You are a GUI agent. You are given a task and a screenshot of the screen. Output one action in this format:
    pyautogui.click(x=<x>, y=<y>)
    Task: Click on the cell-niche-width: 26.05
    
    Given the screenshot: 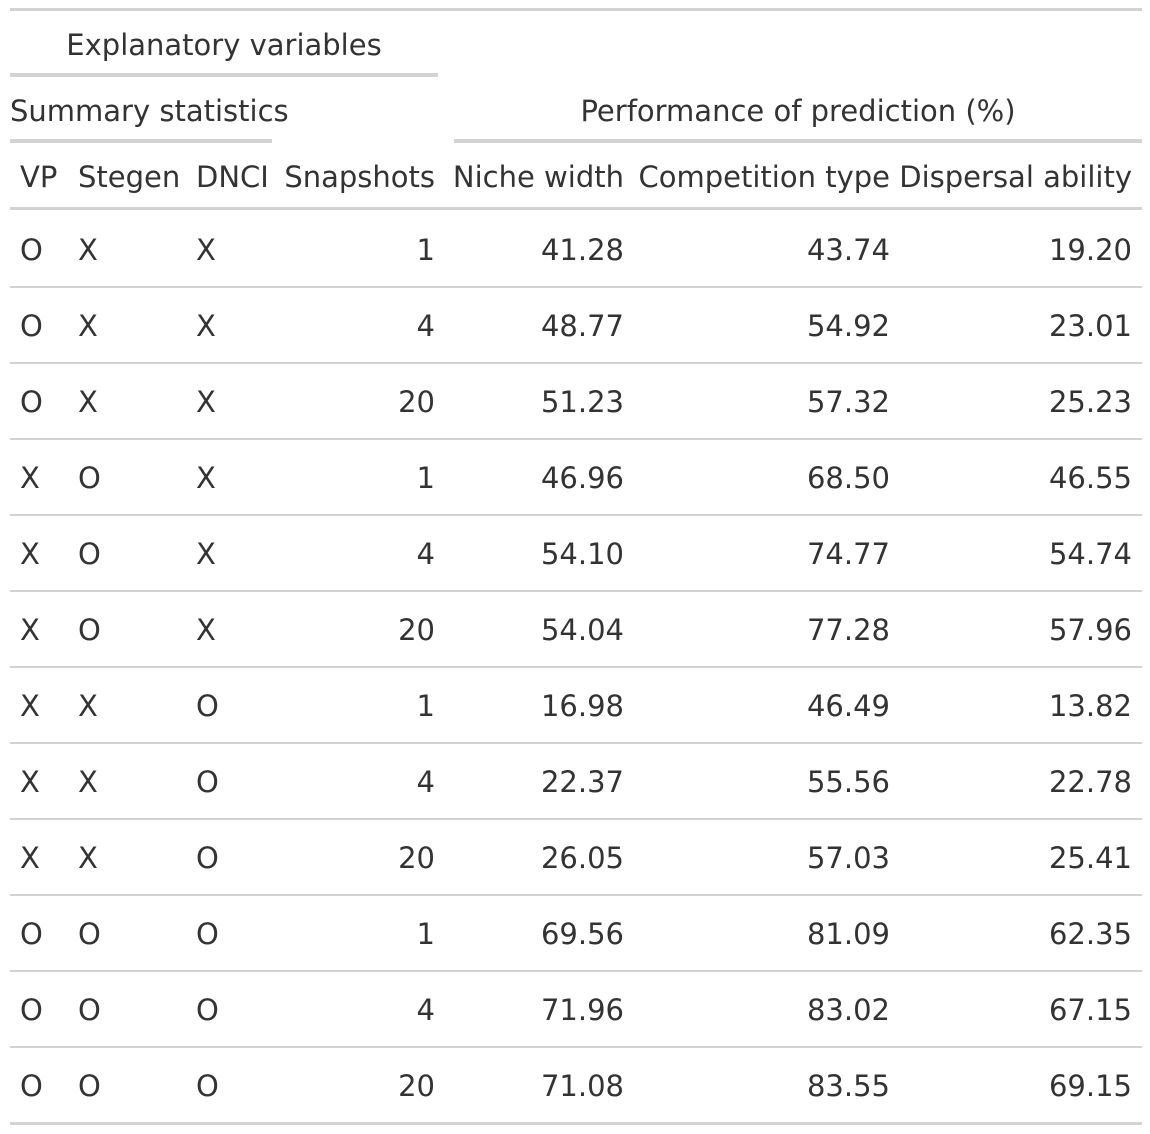 What is the action you would take?
    pyautogui.click(x=582, y=858)
    